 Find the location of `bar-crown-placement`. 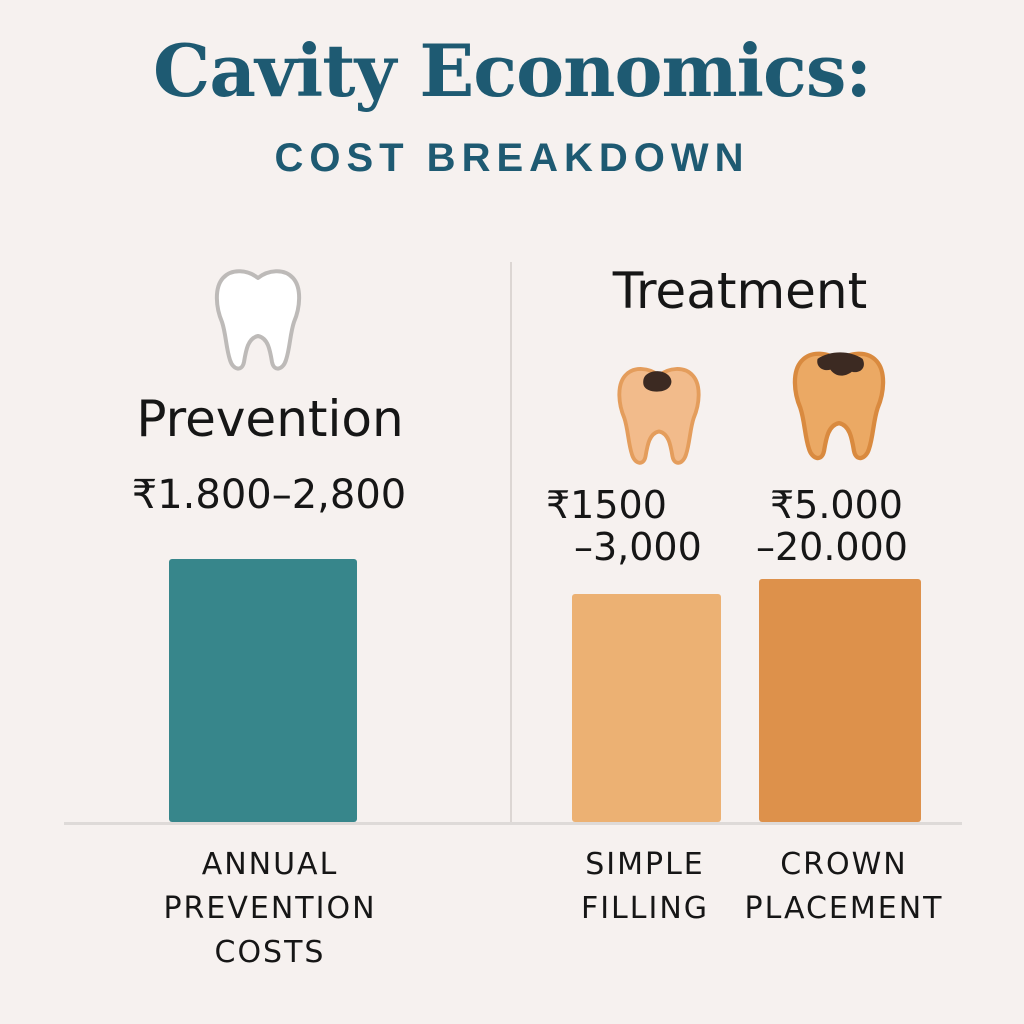

bar-crown-placement is located at coordinates (840, 700).